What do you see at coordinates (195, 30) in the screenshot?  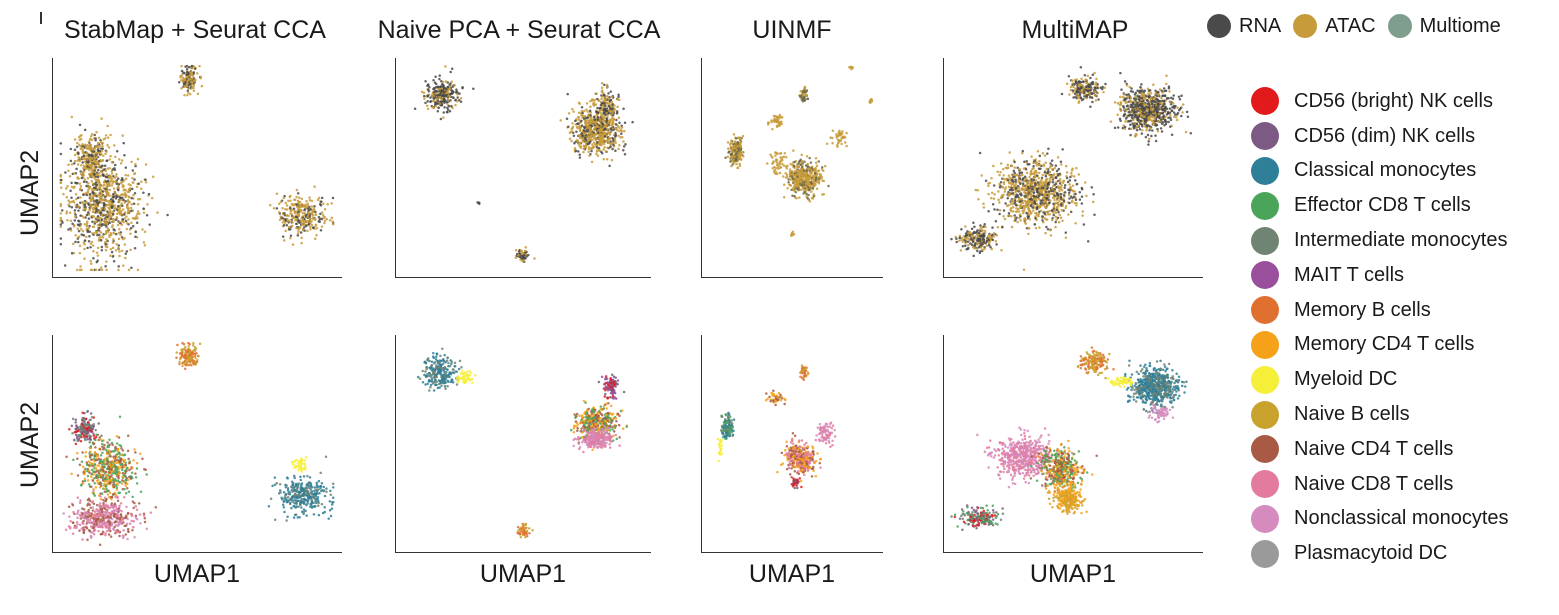 I see `column-title-stabmap: StabMap + Seurat CCA` at bounding box center [195, 30].